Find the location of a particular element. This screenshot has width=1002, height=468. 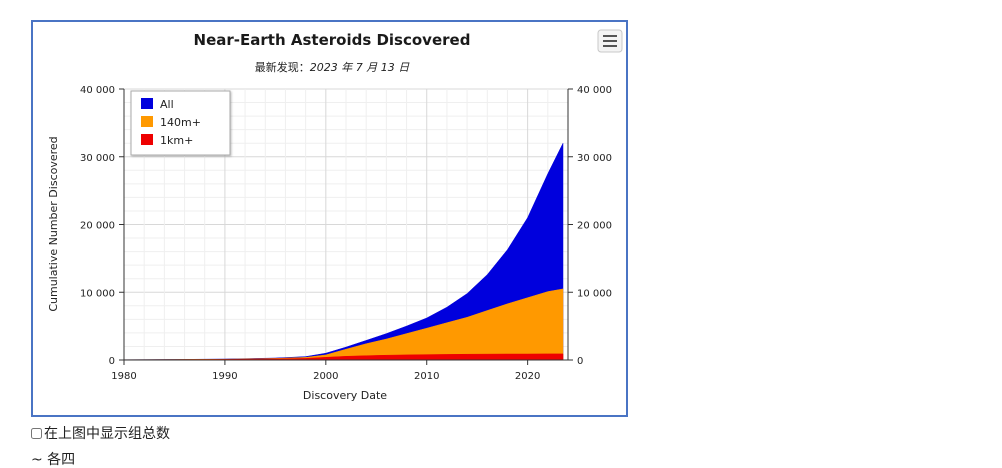

legend-label: All is located at coordinates (167, 104).